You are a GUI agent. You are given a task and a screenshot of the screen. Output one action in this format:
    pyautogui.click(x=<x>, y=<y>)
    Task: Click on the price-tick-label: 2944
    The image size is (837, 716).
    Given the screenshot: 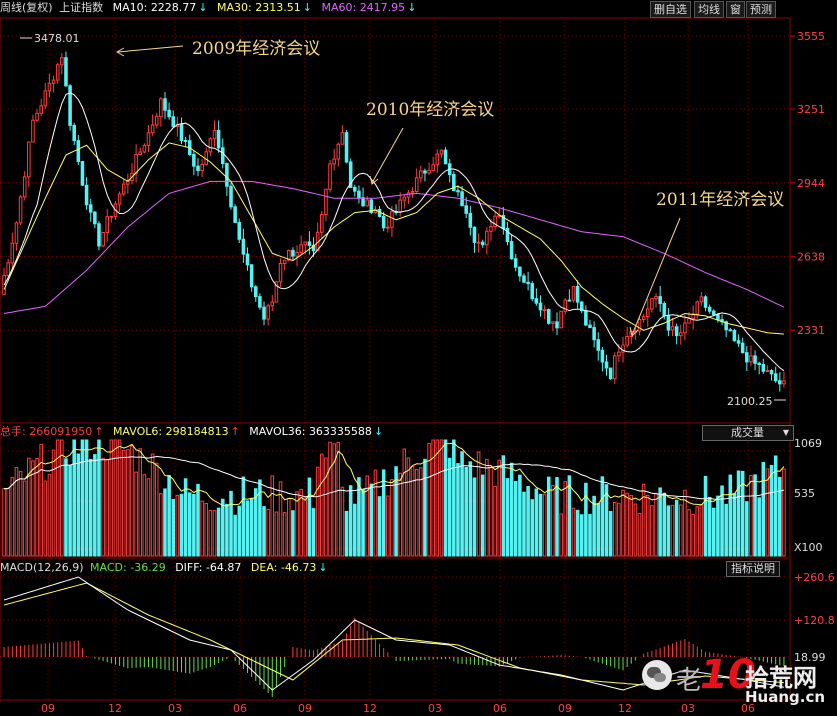 What is the action you would take?
    pyautogui.click(x=811, y=183)
    